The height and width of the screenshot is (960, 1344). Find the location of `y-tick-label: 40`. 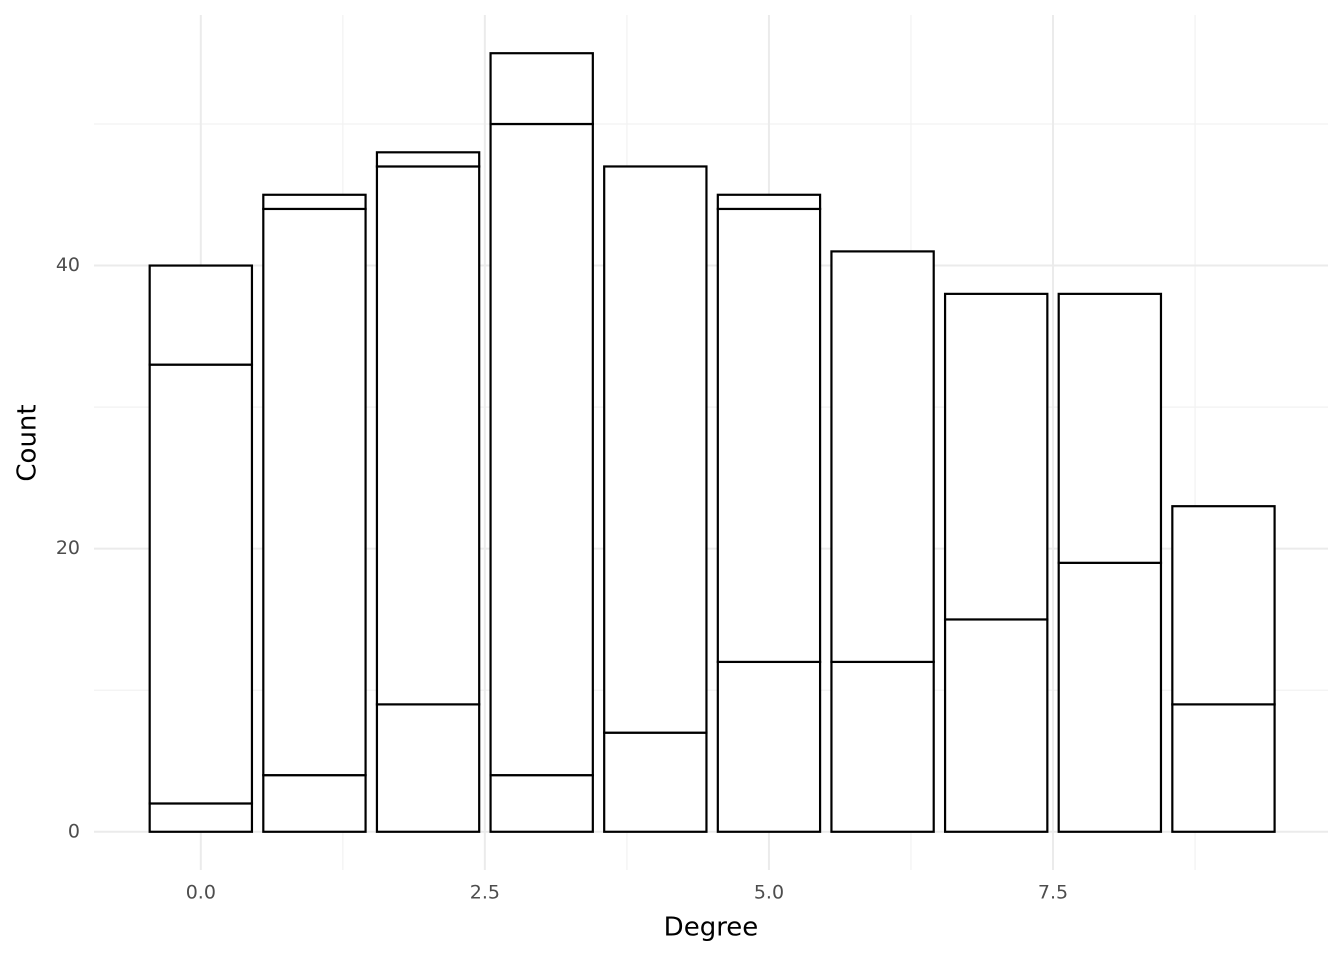

y-tick-label: 40 is located at coordinates (68, 265).